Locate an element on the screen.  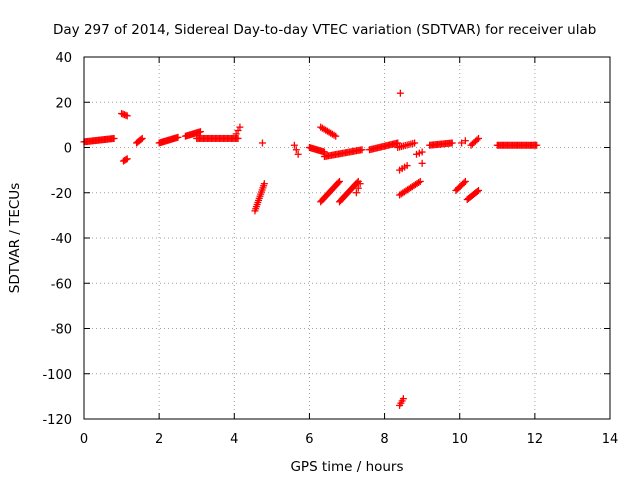
y-tick-label: -40 is located at coordinates (61, 239).